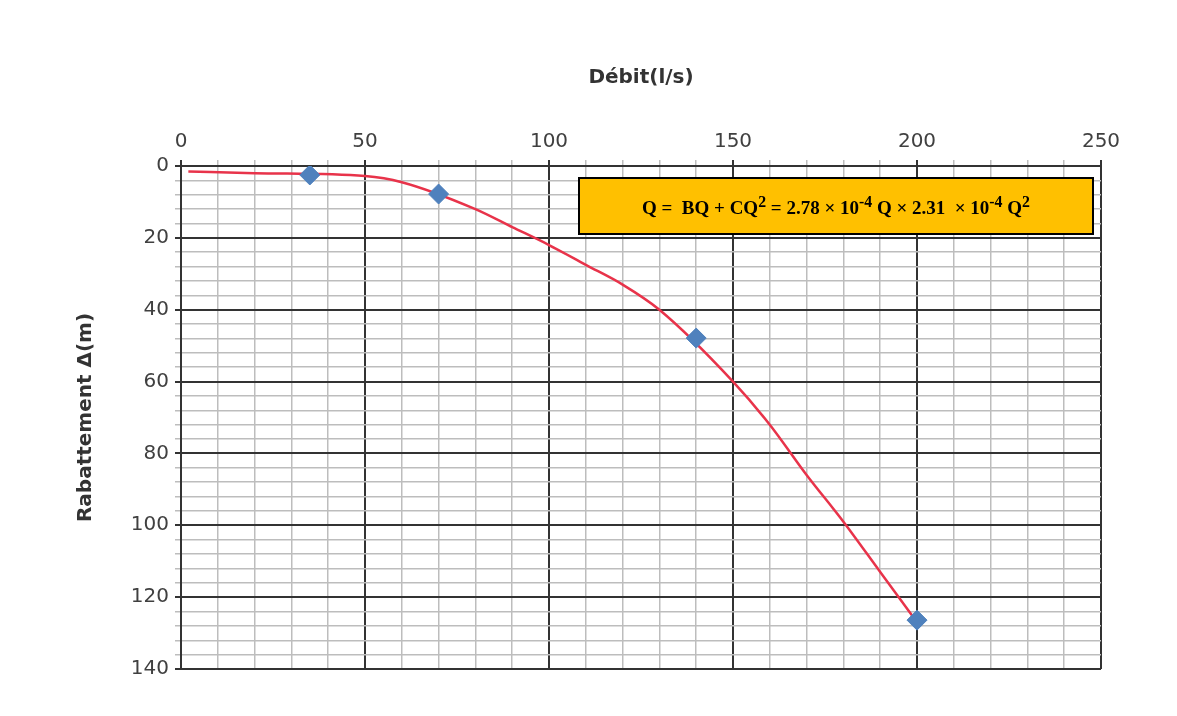  I want to click on x-axis-title: Débit(l/s), so click(641, 76).